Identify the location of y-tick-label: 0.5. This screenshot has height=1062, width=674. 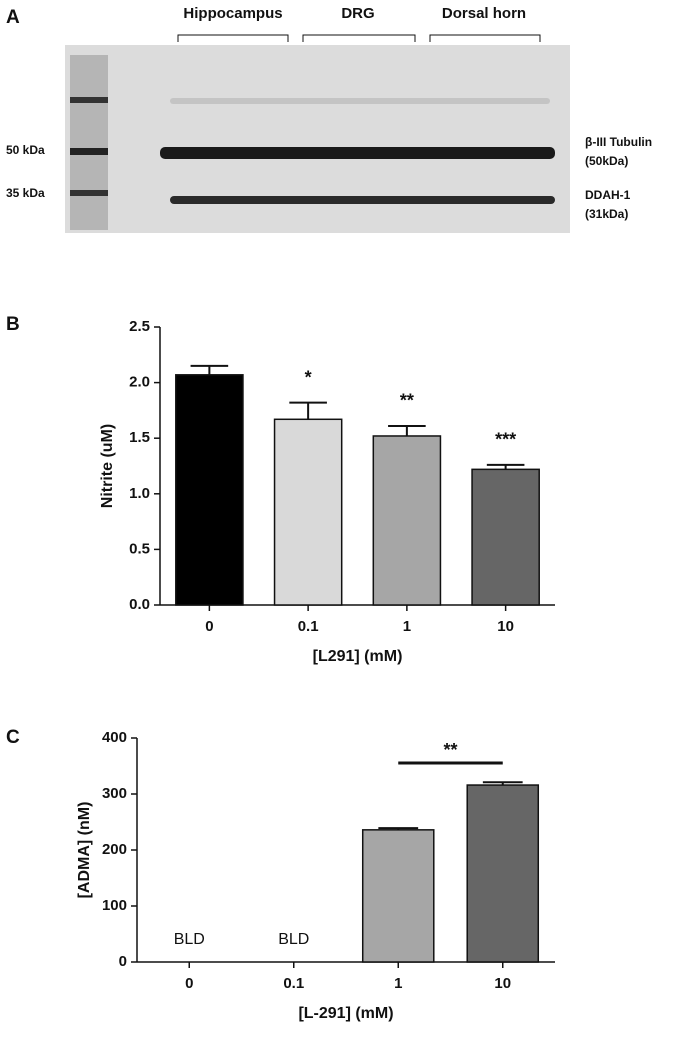
(139, 548).